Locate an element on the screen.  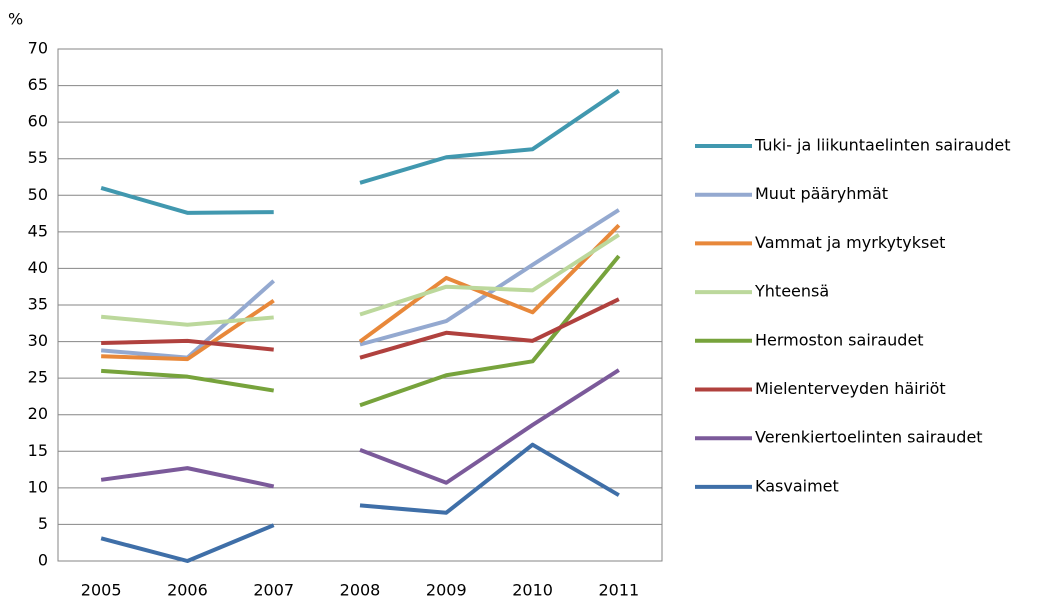
legend-label: Yhteensä is located at coordinates (791, 291).